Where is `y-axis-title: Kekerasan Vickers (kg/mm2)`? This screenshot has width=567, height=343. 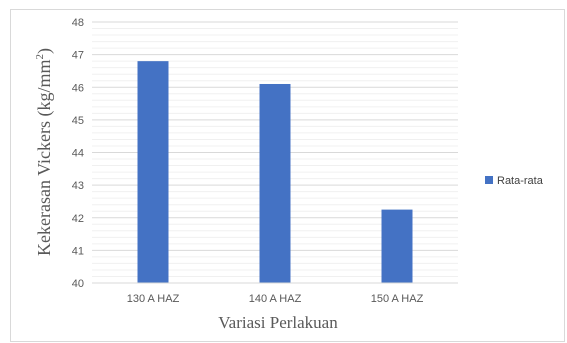 y-axis-title: Kekerasan Vickers (kg/mm2) is located at coordinates (44, 152).